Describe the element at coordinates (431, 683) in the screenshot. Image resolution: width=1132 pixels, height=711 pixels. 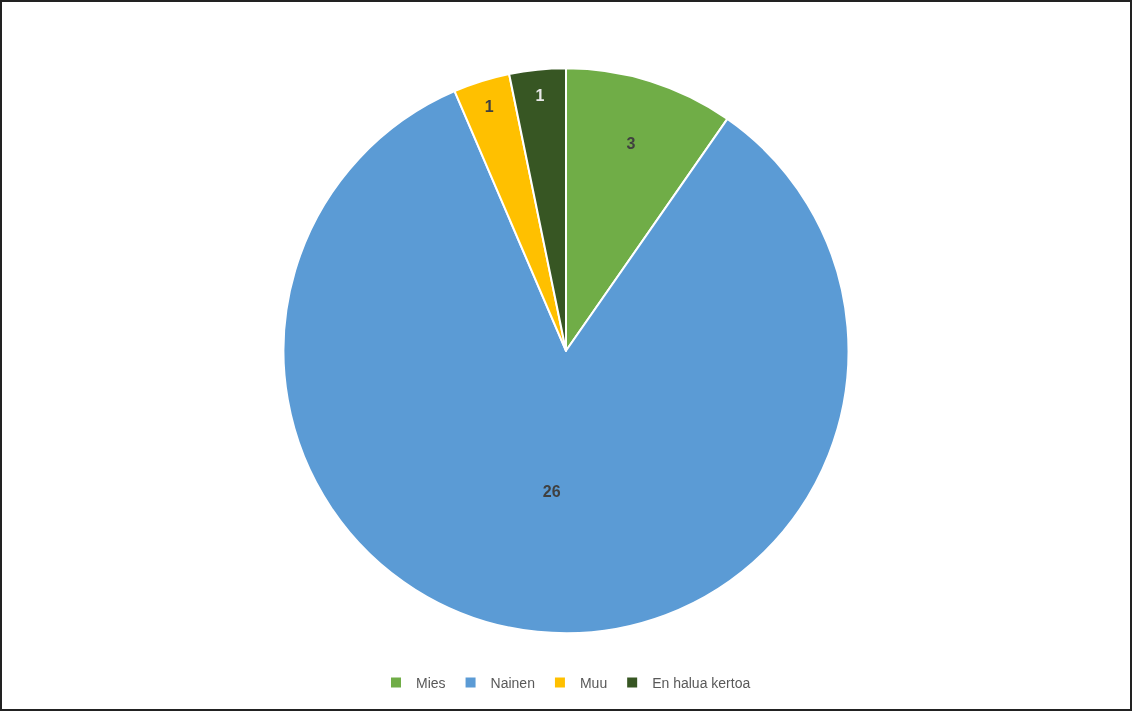
I see `legend-label: Mies` at that location.